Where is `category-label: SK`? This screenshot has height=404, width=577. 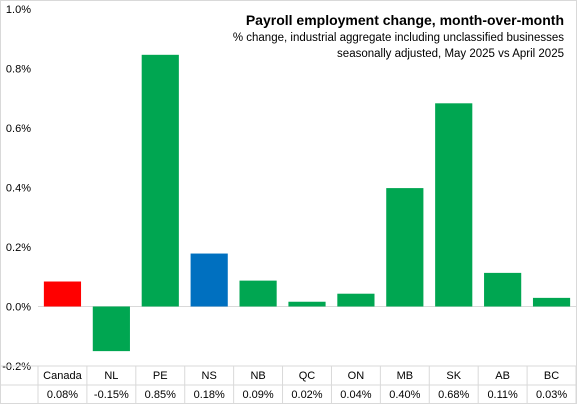
category-label: SK is located at coordinates (453, 376).